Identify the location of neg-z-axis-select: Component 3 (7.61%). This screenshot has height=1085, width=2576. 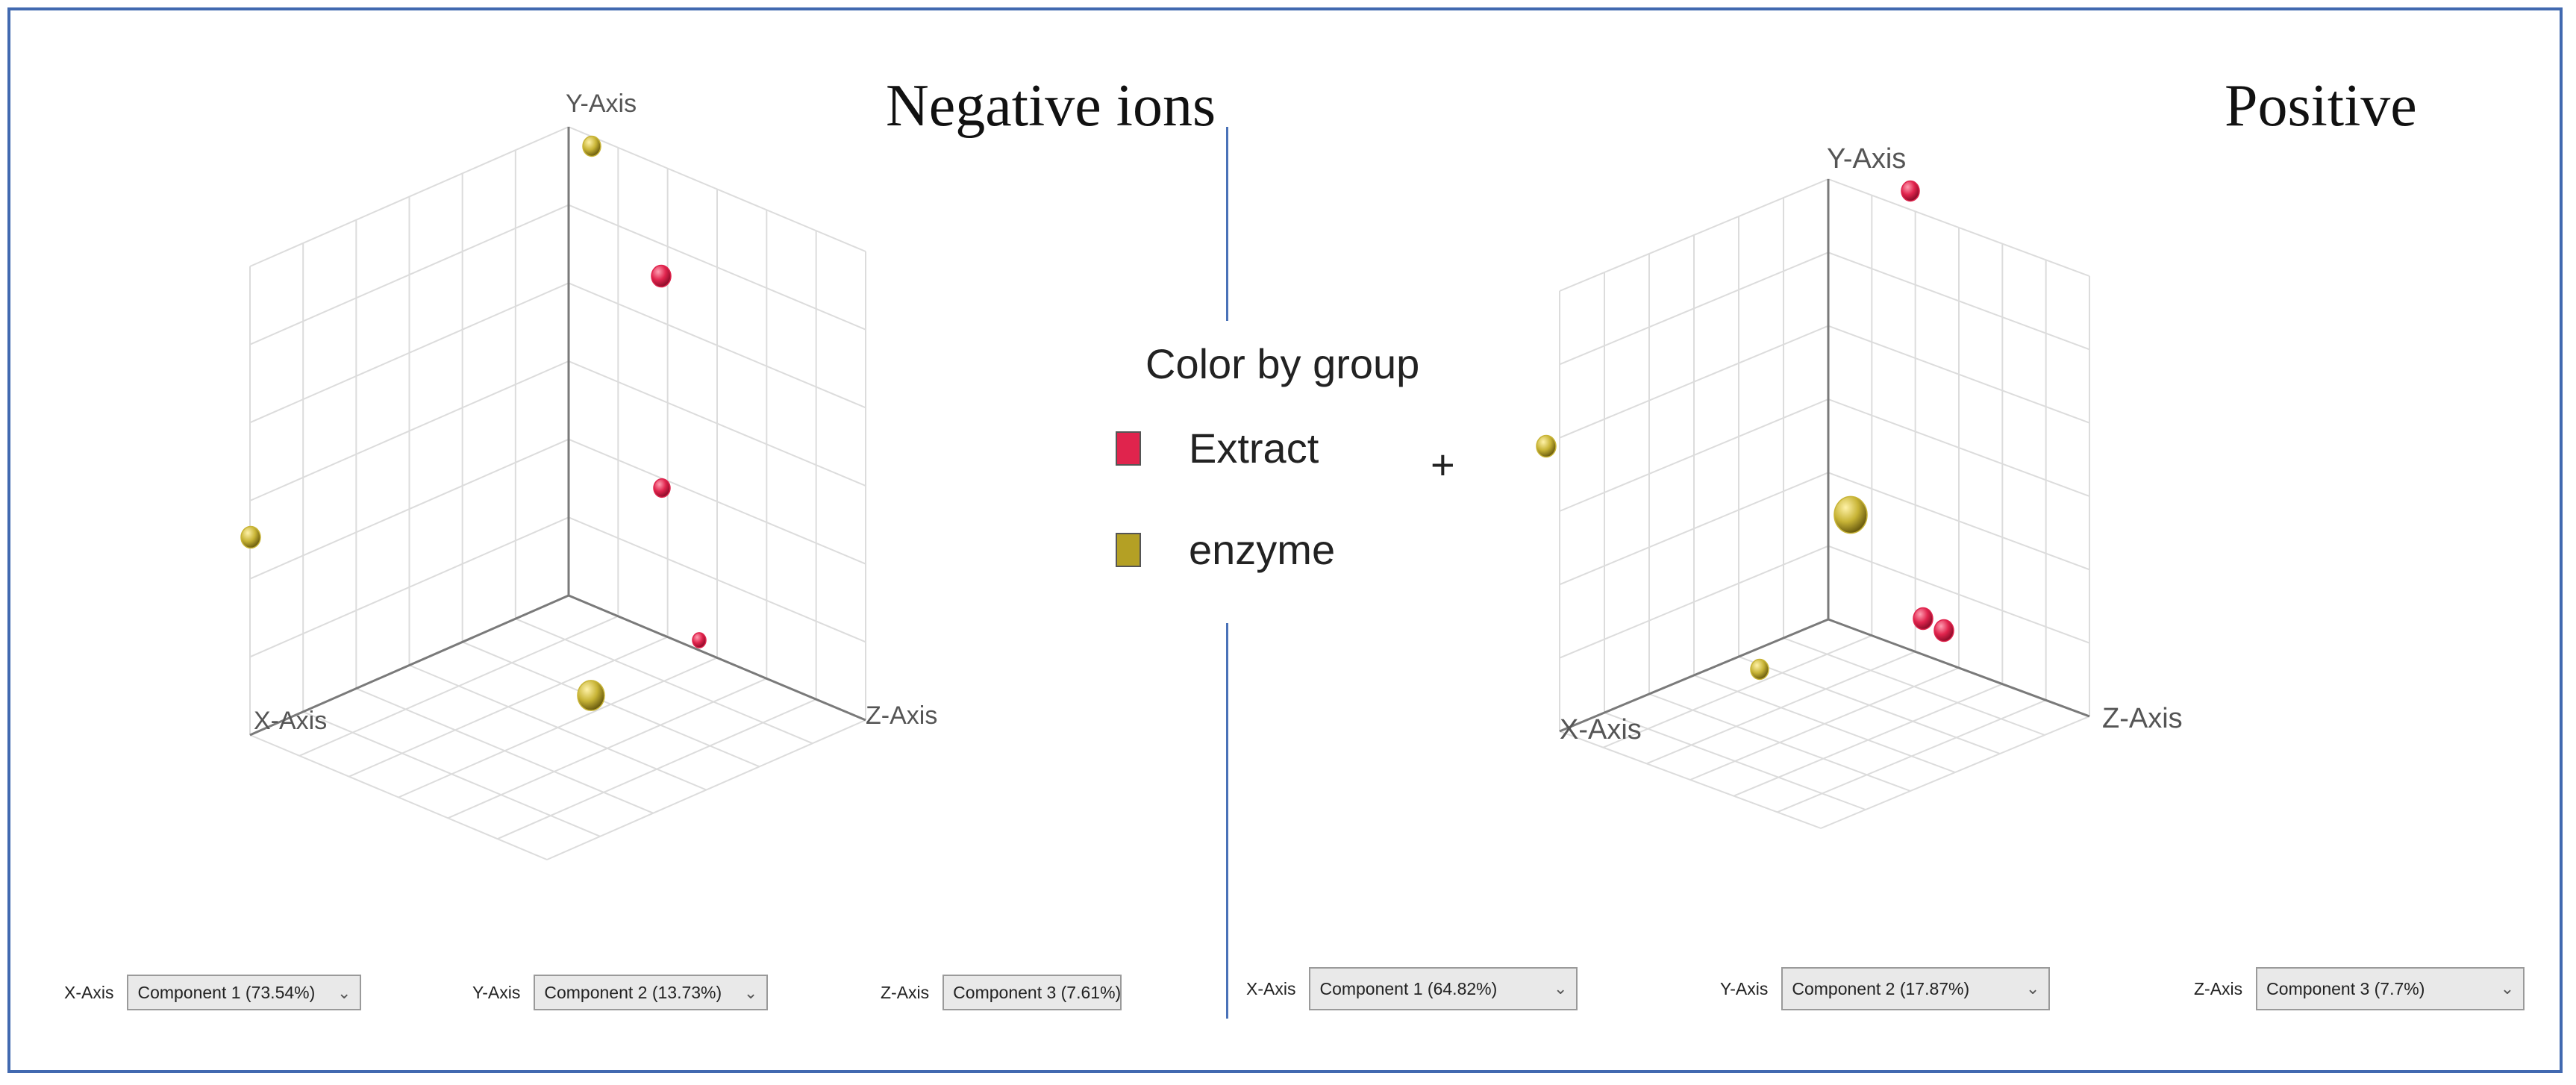
(1032, 992).